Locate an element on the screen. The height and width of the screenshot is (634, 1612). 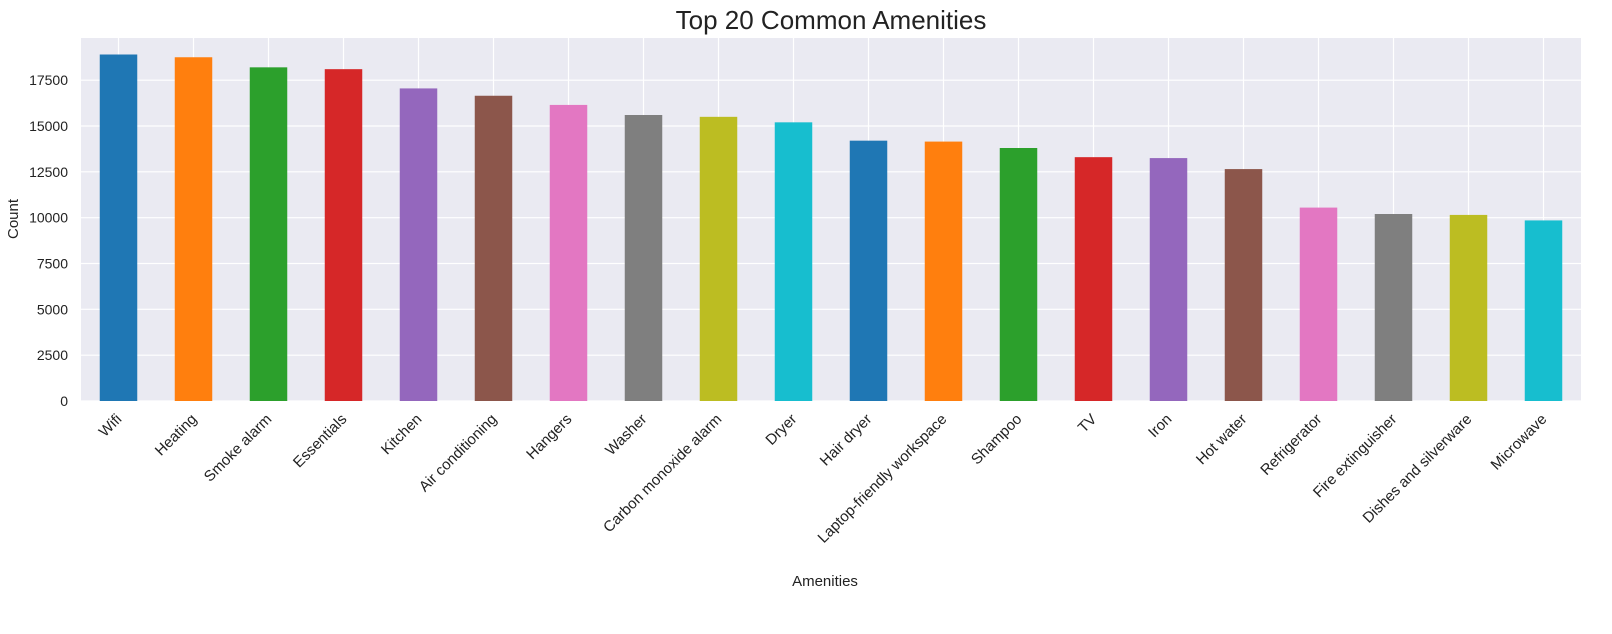
y-tick-labels: 0 2500 5000 7500 10000 12500 15000 17500 is located at coordinates (48, 240).